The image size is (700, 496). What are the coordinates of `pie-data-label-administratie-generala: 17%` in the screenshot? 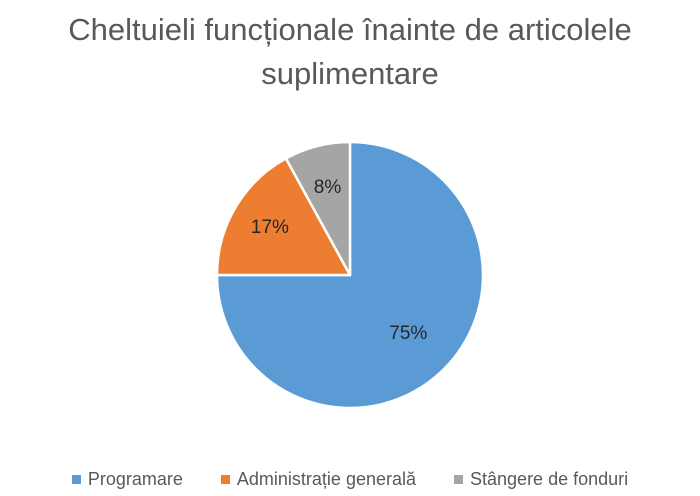 It's located at (270, 227).